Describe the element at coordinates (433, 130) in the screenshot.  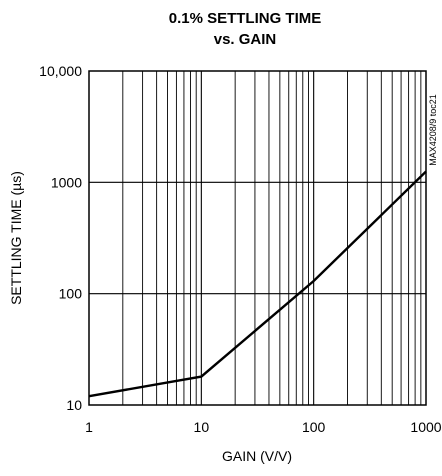
I see `document-id-label: MAX4208/9 toc21` at that location.